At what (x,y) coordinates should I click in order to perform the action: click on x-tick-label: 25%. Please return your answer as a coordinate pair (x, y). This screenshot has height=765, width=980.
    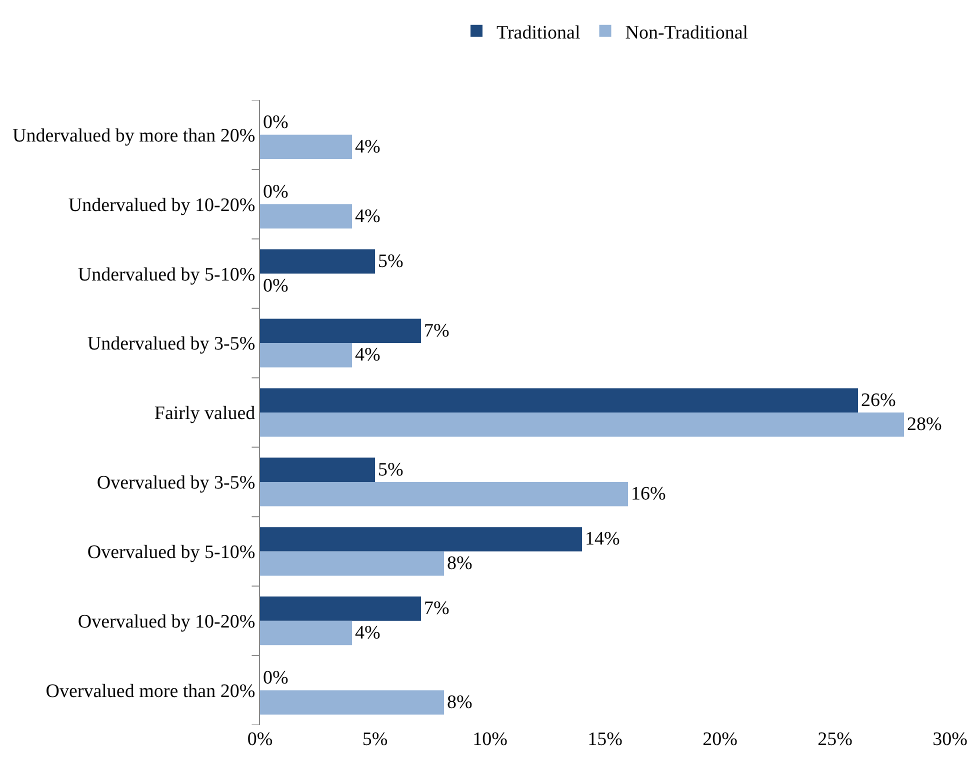
    Looking at the image, I should click on (835, 739).